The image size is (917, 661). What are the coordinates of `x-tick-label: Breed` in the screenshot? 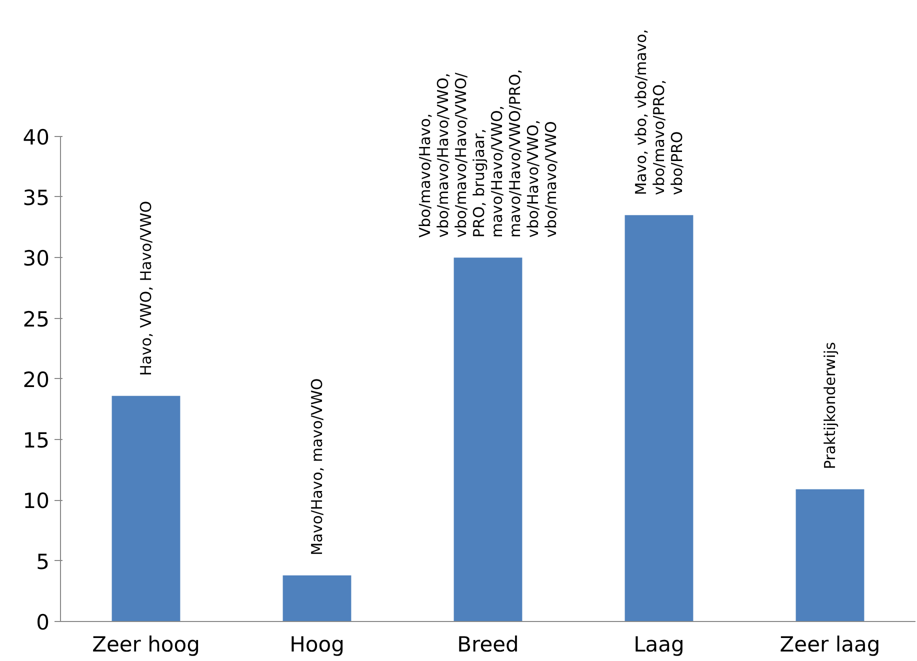 It's located at (488, 644).